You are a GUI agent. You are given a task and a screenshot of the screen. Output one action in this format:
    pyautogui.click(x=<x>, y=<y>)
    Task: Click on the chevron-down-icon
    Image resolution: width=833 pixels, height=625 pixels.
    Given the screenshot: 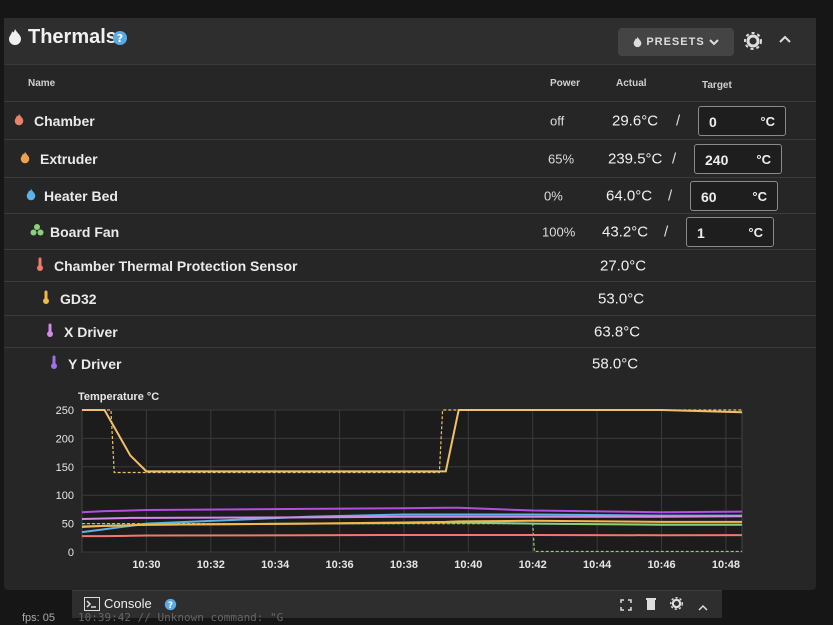 What is the action you would take?
    pyautogui.click(x=713, y=42)
    